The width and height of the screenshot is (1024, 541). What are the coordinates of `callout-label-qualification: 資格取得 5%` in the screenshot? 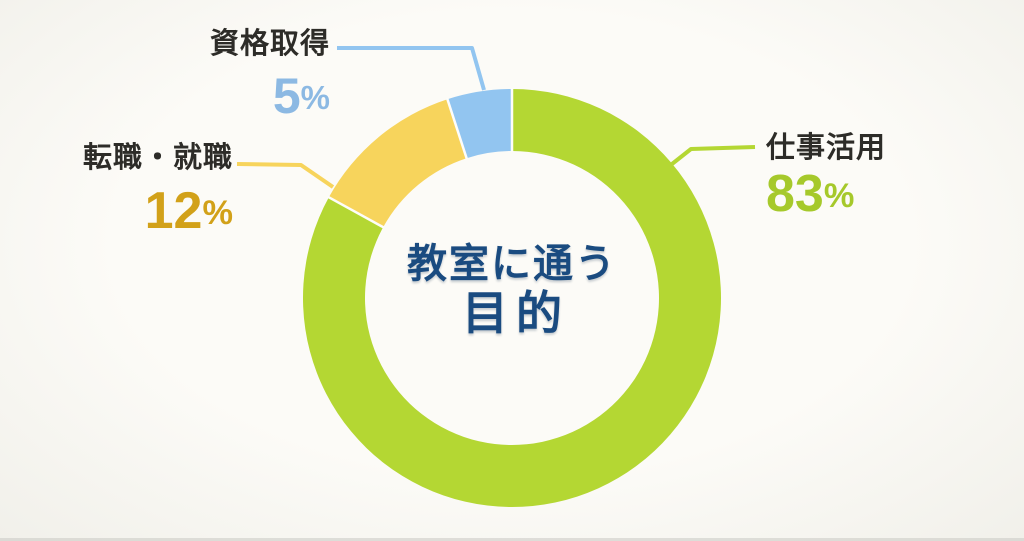 It's located at (269, 75).